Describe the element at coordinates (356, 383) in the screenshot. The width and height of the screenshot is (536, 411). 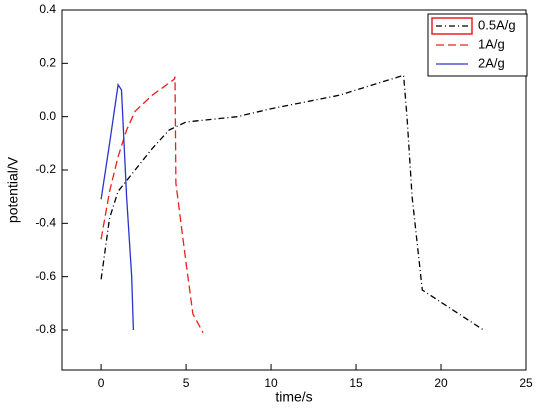
I see `x-tick-label: 15` at that location.